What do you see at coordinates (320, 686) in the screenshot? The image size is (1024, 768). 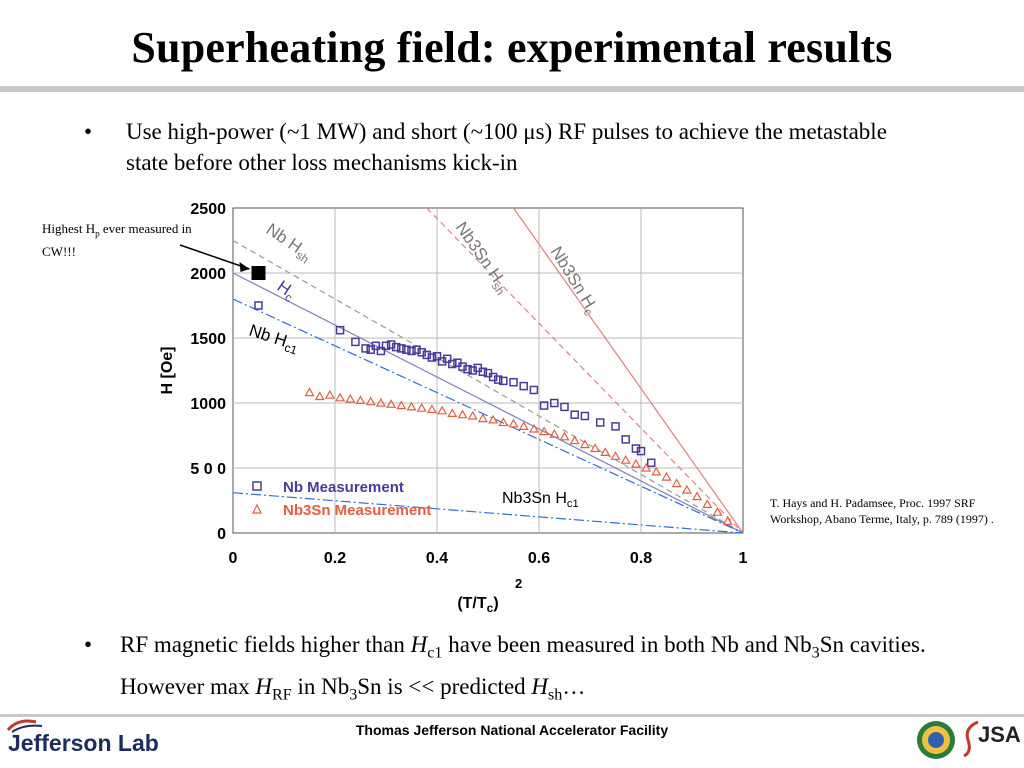 I see `b2-seg4: in Nb` at bounding box center [320, 686].